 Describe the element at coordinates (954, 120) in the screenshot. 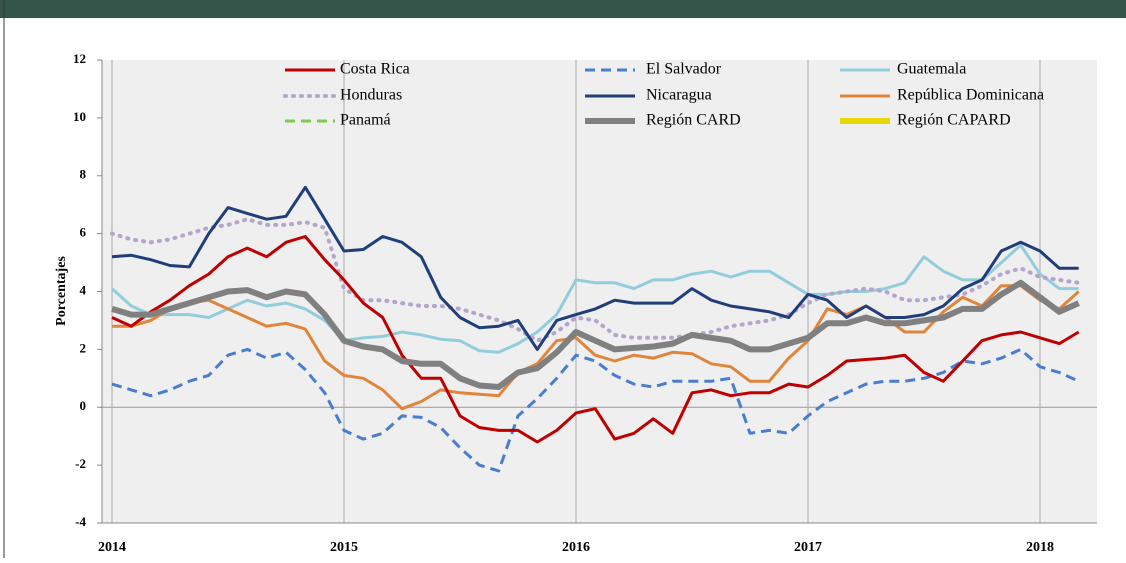

I see `legend-label: Región CAPARD` at that location.